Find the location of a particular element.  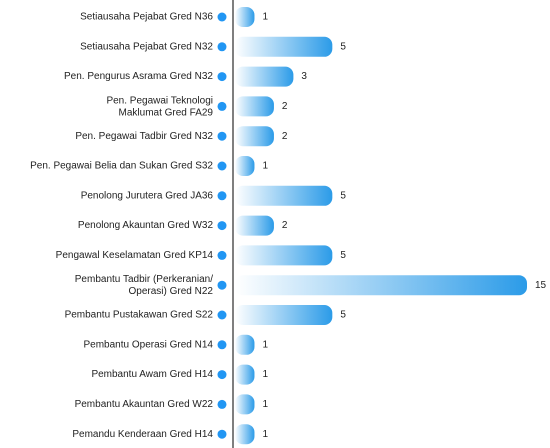

category-label: Pembantu Awam Gred H14 is located at coordinates (152, 374).